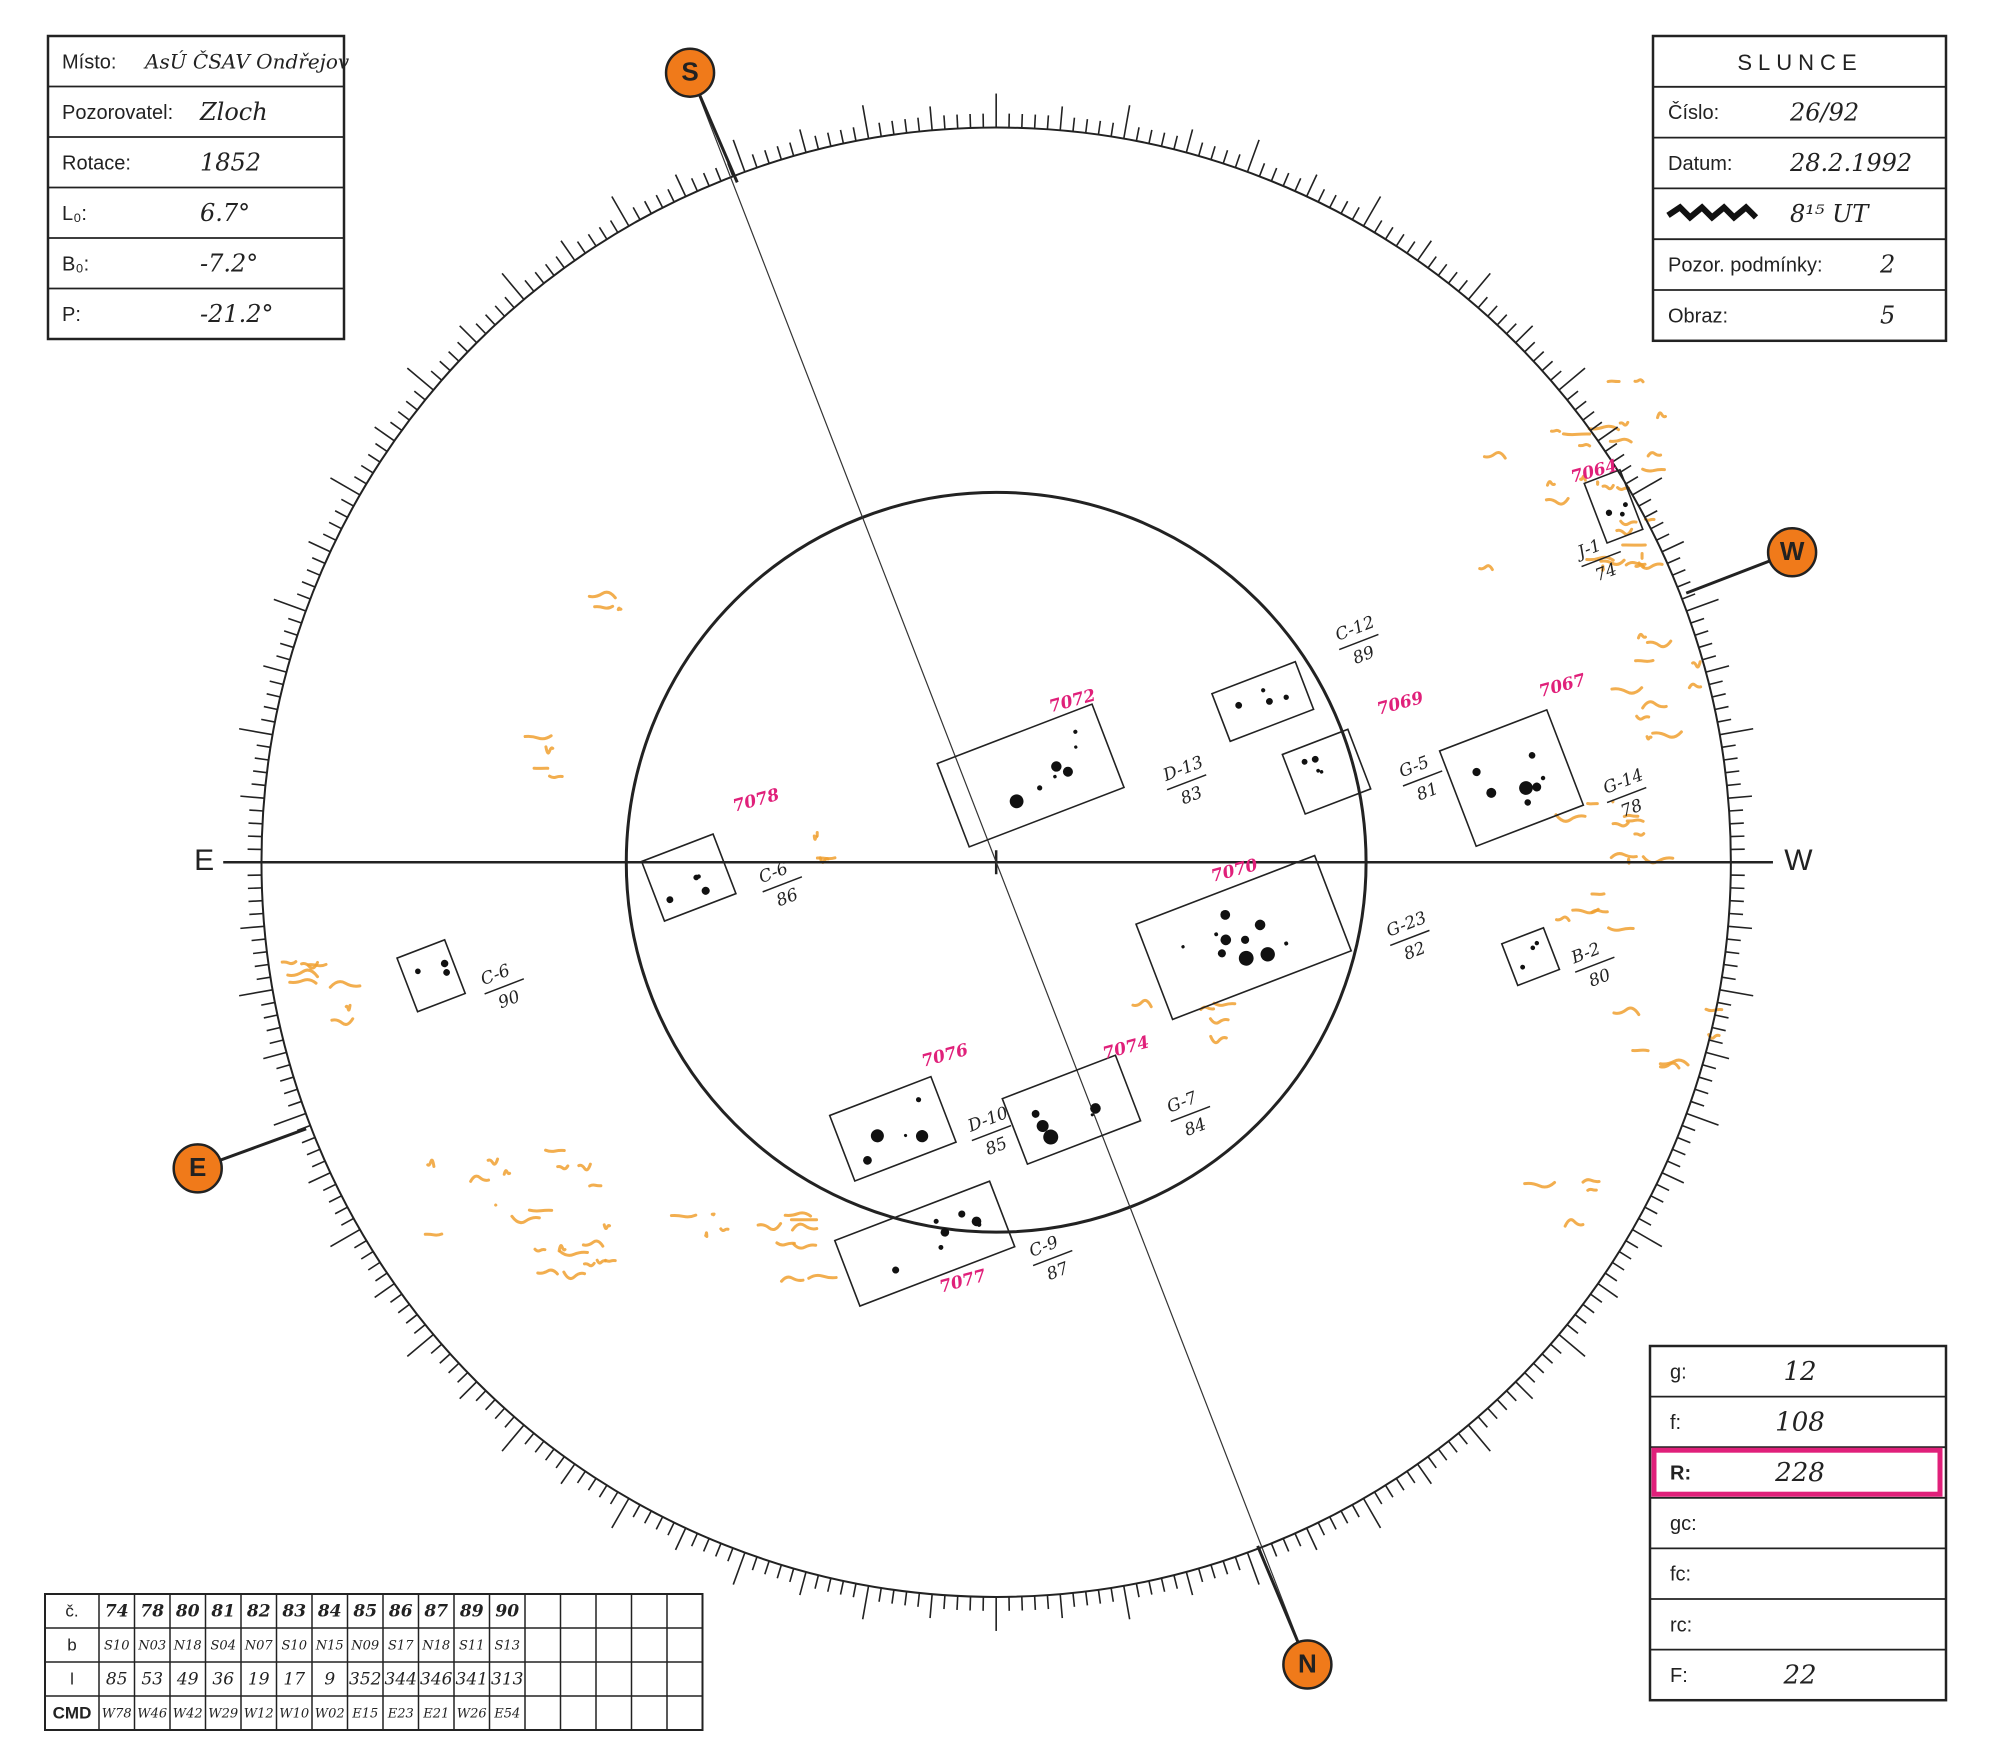 This screenshot has height=1747, width=2000. I want to click on field-value: AsÚ ČSAV Ondřejov, so click(246, 61).